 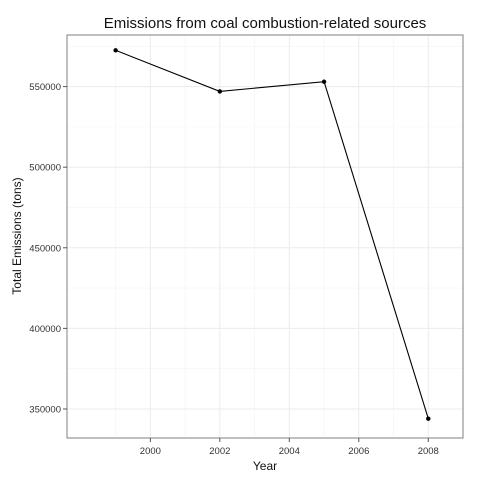 What do you see at coordinates (265, 466) in the screenshot?
I see `x-axis-title: Year` at bounding box center [265, 466].